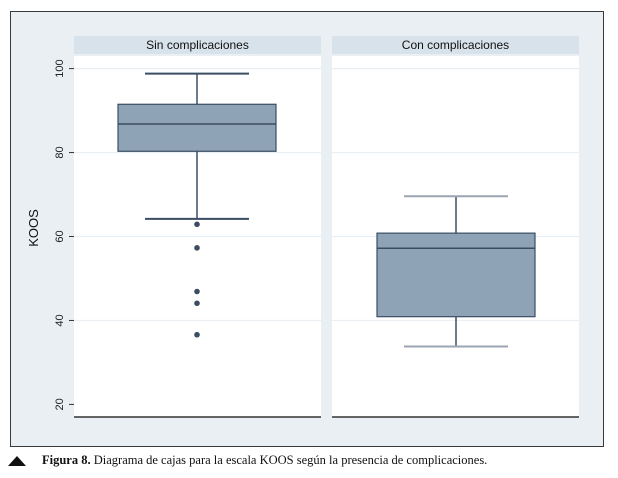 Image resolution: width=618 pixels, height=478 pixels. What do you see at coordinates (60, 152) in the screenshot?
I see `y-tick-label: 80` at bounding box center [60, 152].